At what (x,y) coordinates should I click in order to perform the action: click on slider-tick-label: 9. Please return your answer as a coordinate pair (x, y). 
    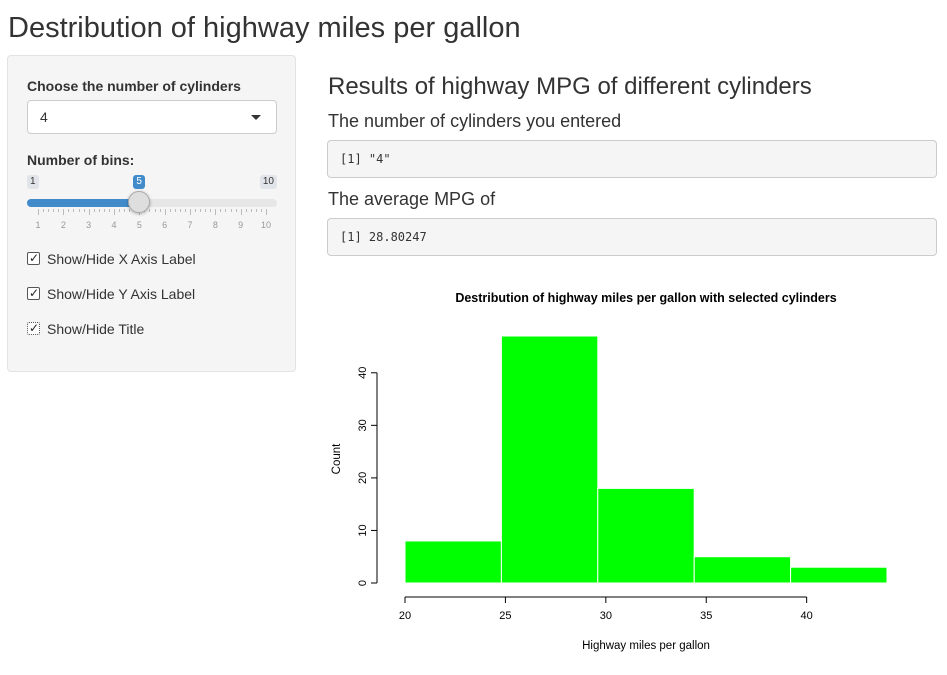
    Looking at the image, I should click on (241, 225).